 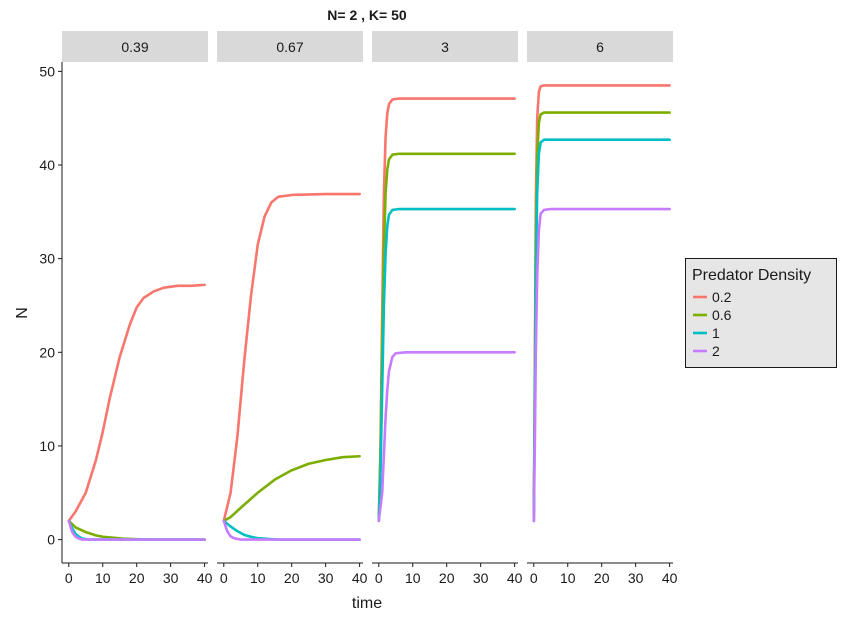 What do you see at coordinates (716, 351) in the screenshot?
I see `legend-label-2: 2` at bounding box center [716, 351].